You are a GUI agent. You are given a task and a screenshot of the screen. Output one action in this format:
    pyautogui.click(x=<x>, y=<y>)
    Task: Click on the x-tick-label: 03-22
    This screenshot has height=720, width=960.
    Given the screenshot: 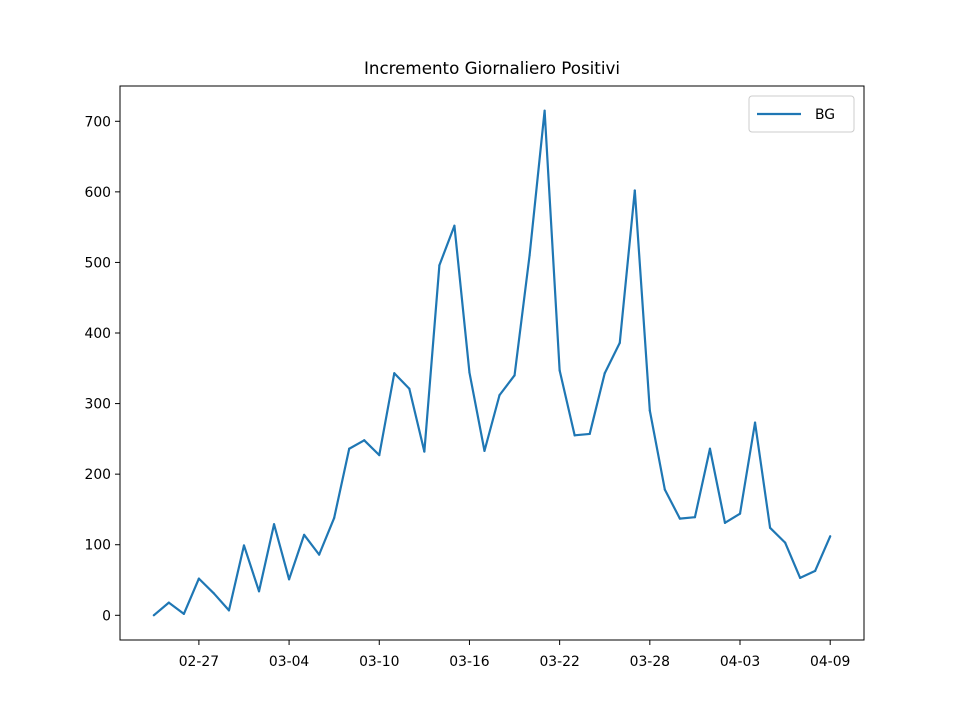 What is the action you would take?
    pyautogui.click(x=559, y=662)
    